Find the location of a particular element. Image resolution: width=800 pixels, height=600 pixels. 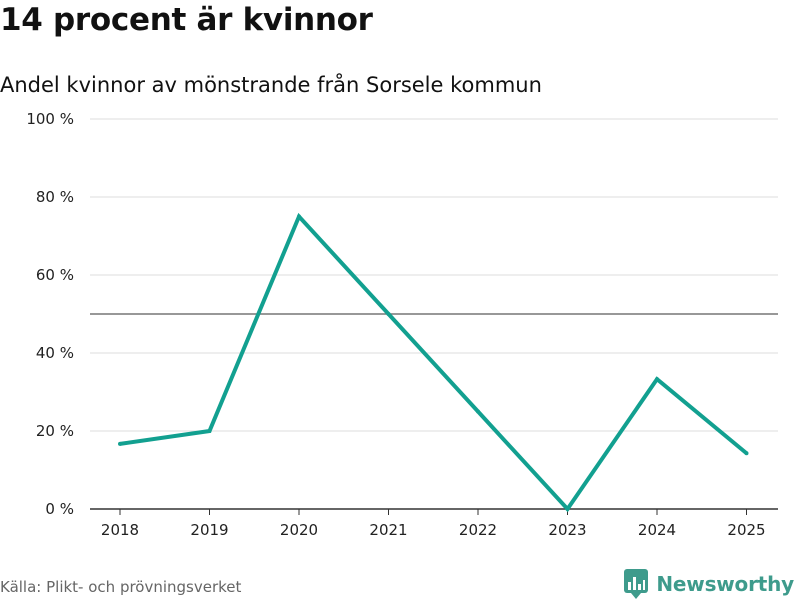

y-tick-label: 40 % is located at coordinates (55, 353).